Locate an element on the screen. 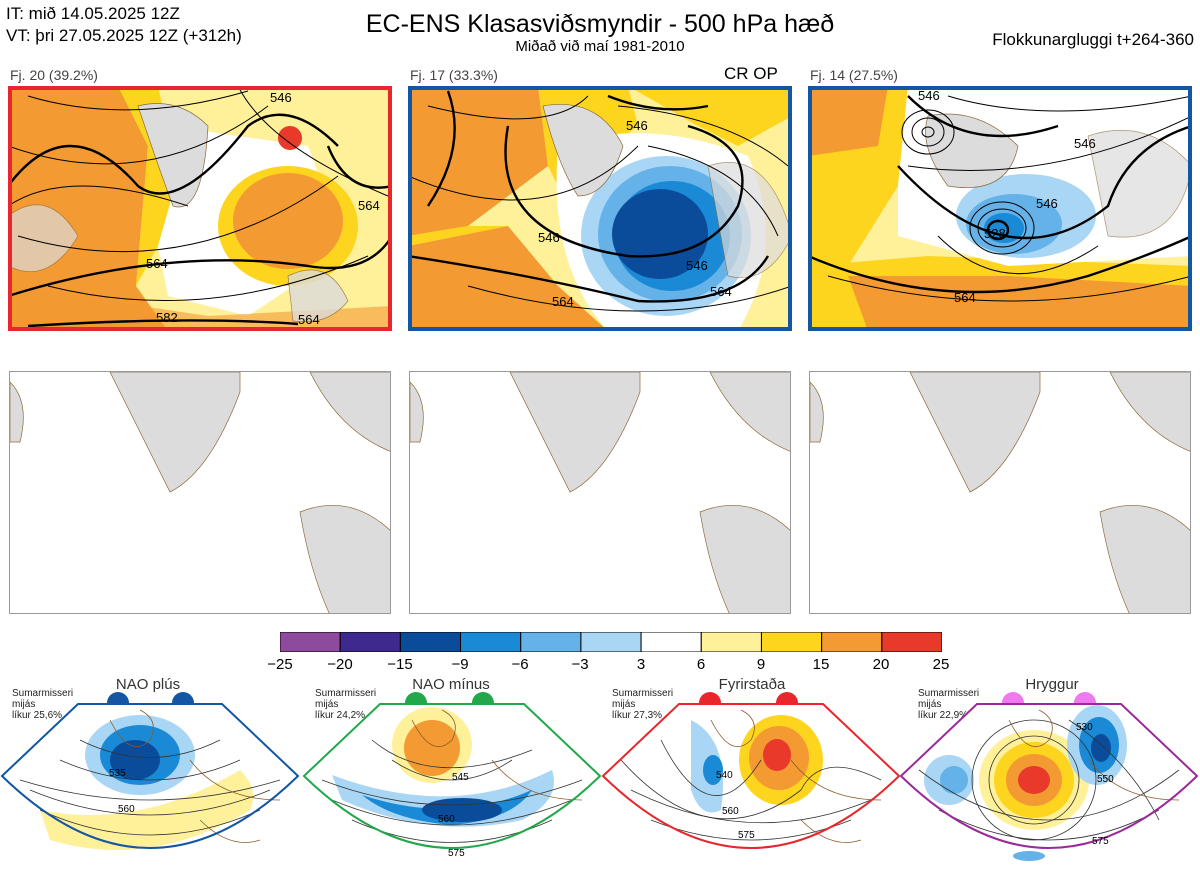 The image size is (1200, 871). colorbar-tick-label: −6 is located at coordinates (520, 664).